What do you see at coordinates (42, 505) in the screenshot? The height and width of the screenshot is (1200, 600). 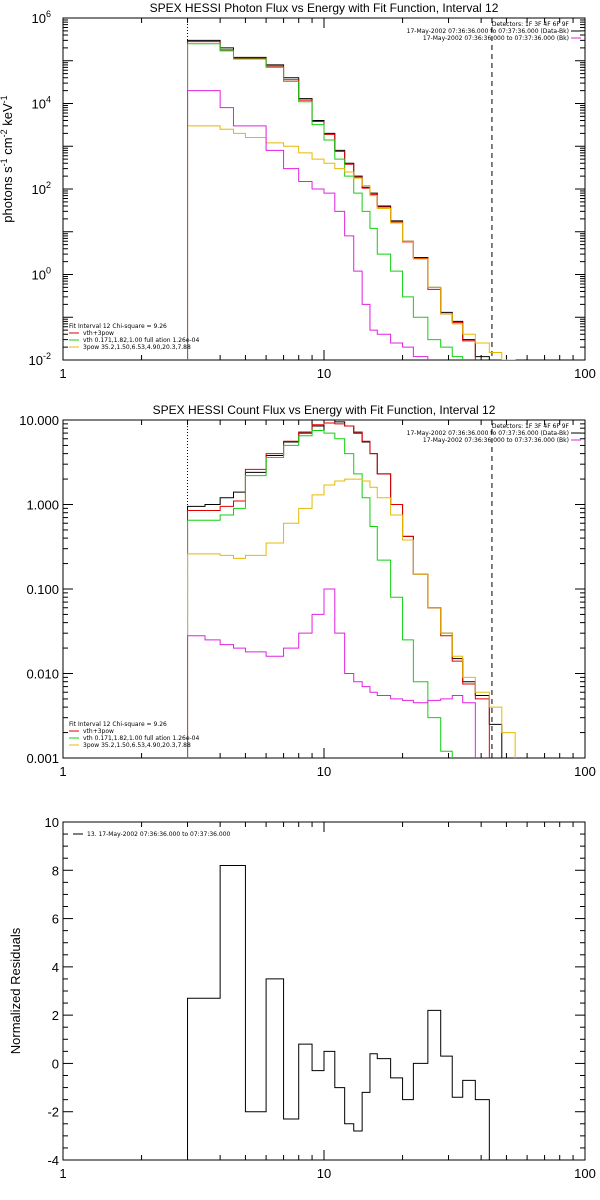 I see `y-tick-label: 1.000` at bounding box center [42, 505].